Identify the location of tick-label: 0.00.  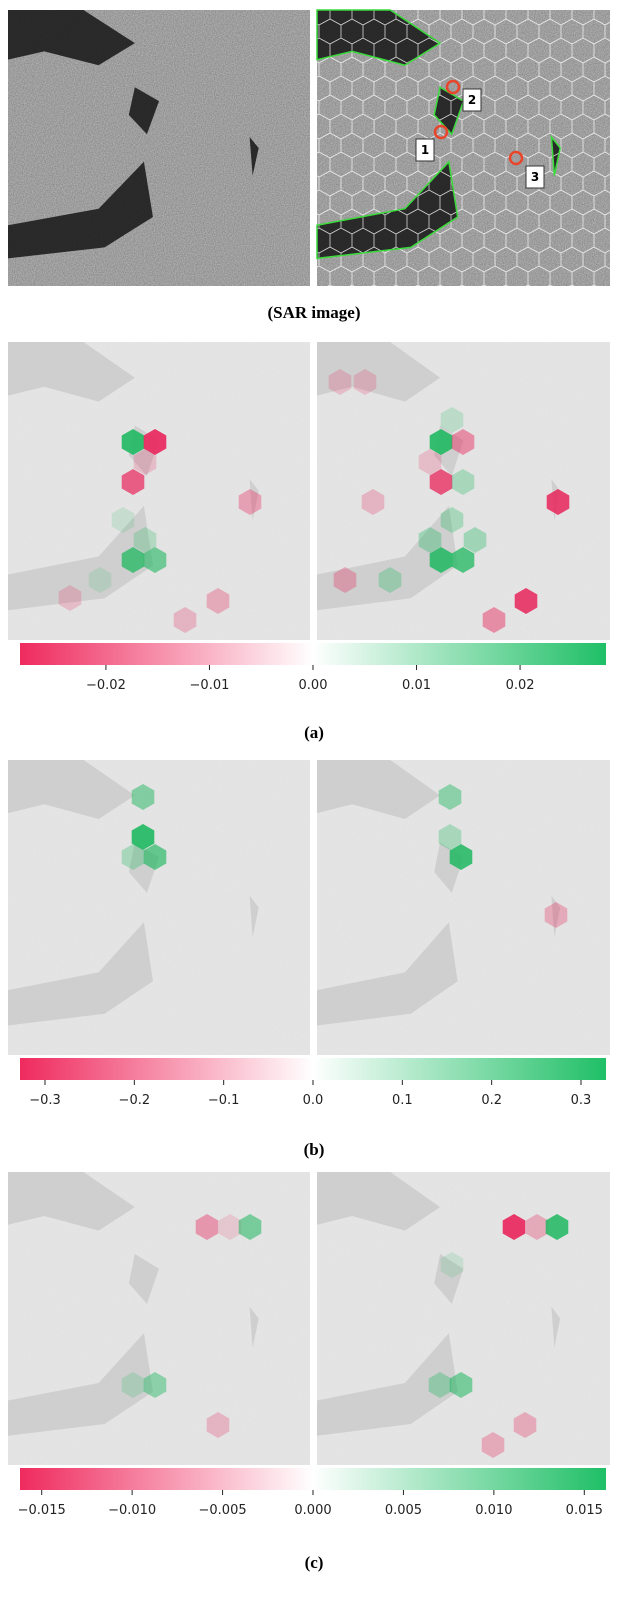
(313, 685).